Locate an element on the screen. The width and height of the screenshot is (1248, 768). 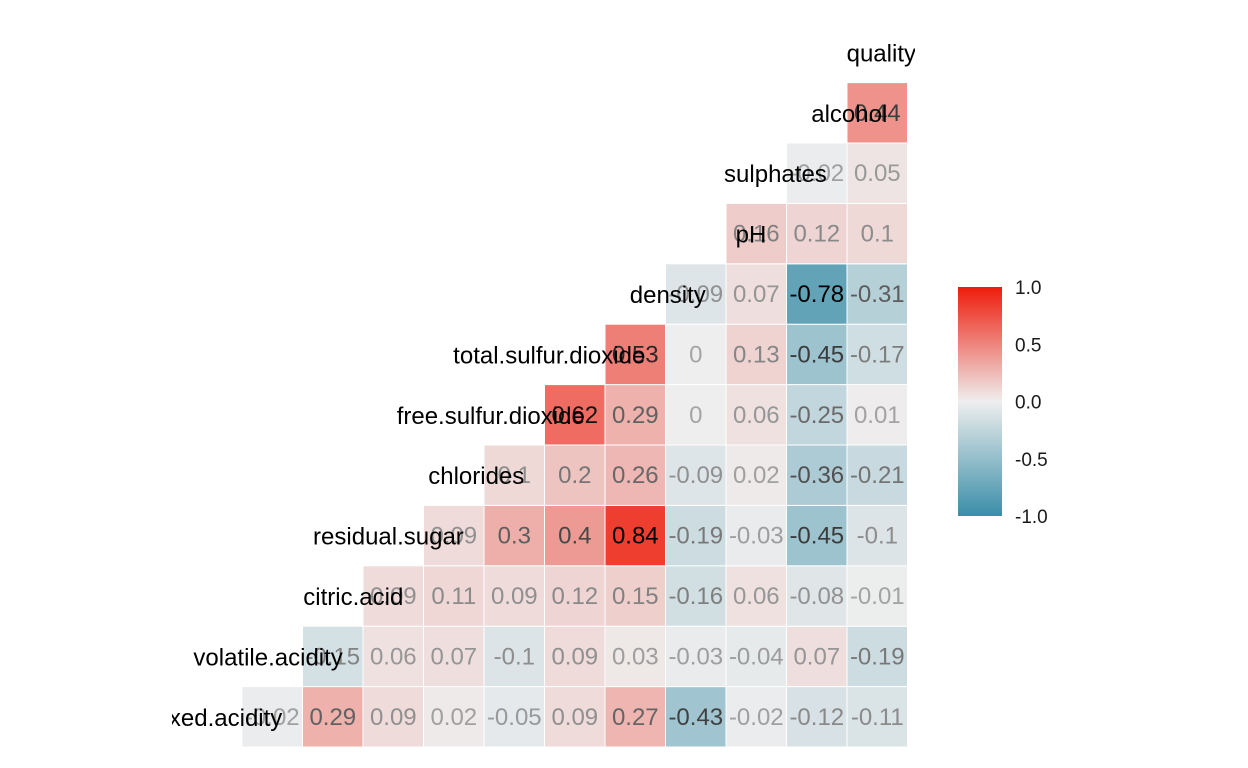
heatmap-cell-residual.sugar-quality is located at coordinates (877, 535).